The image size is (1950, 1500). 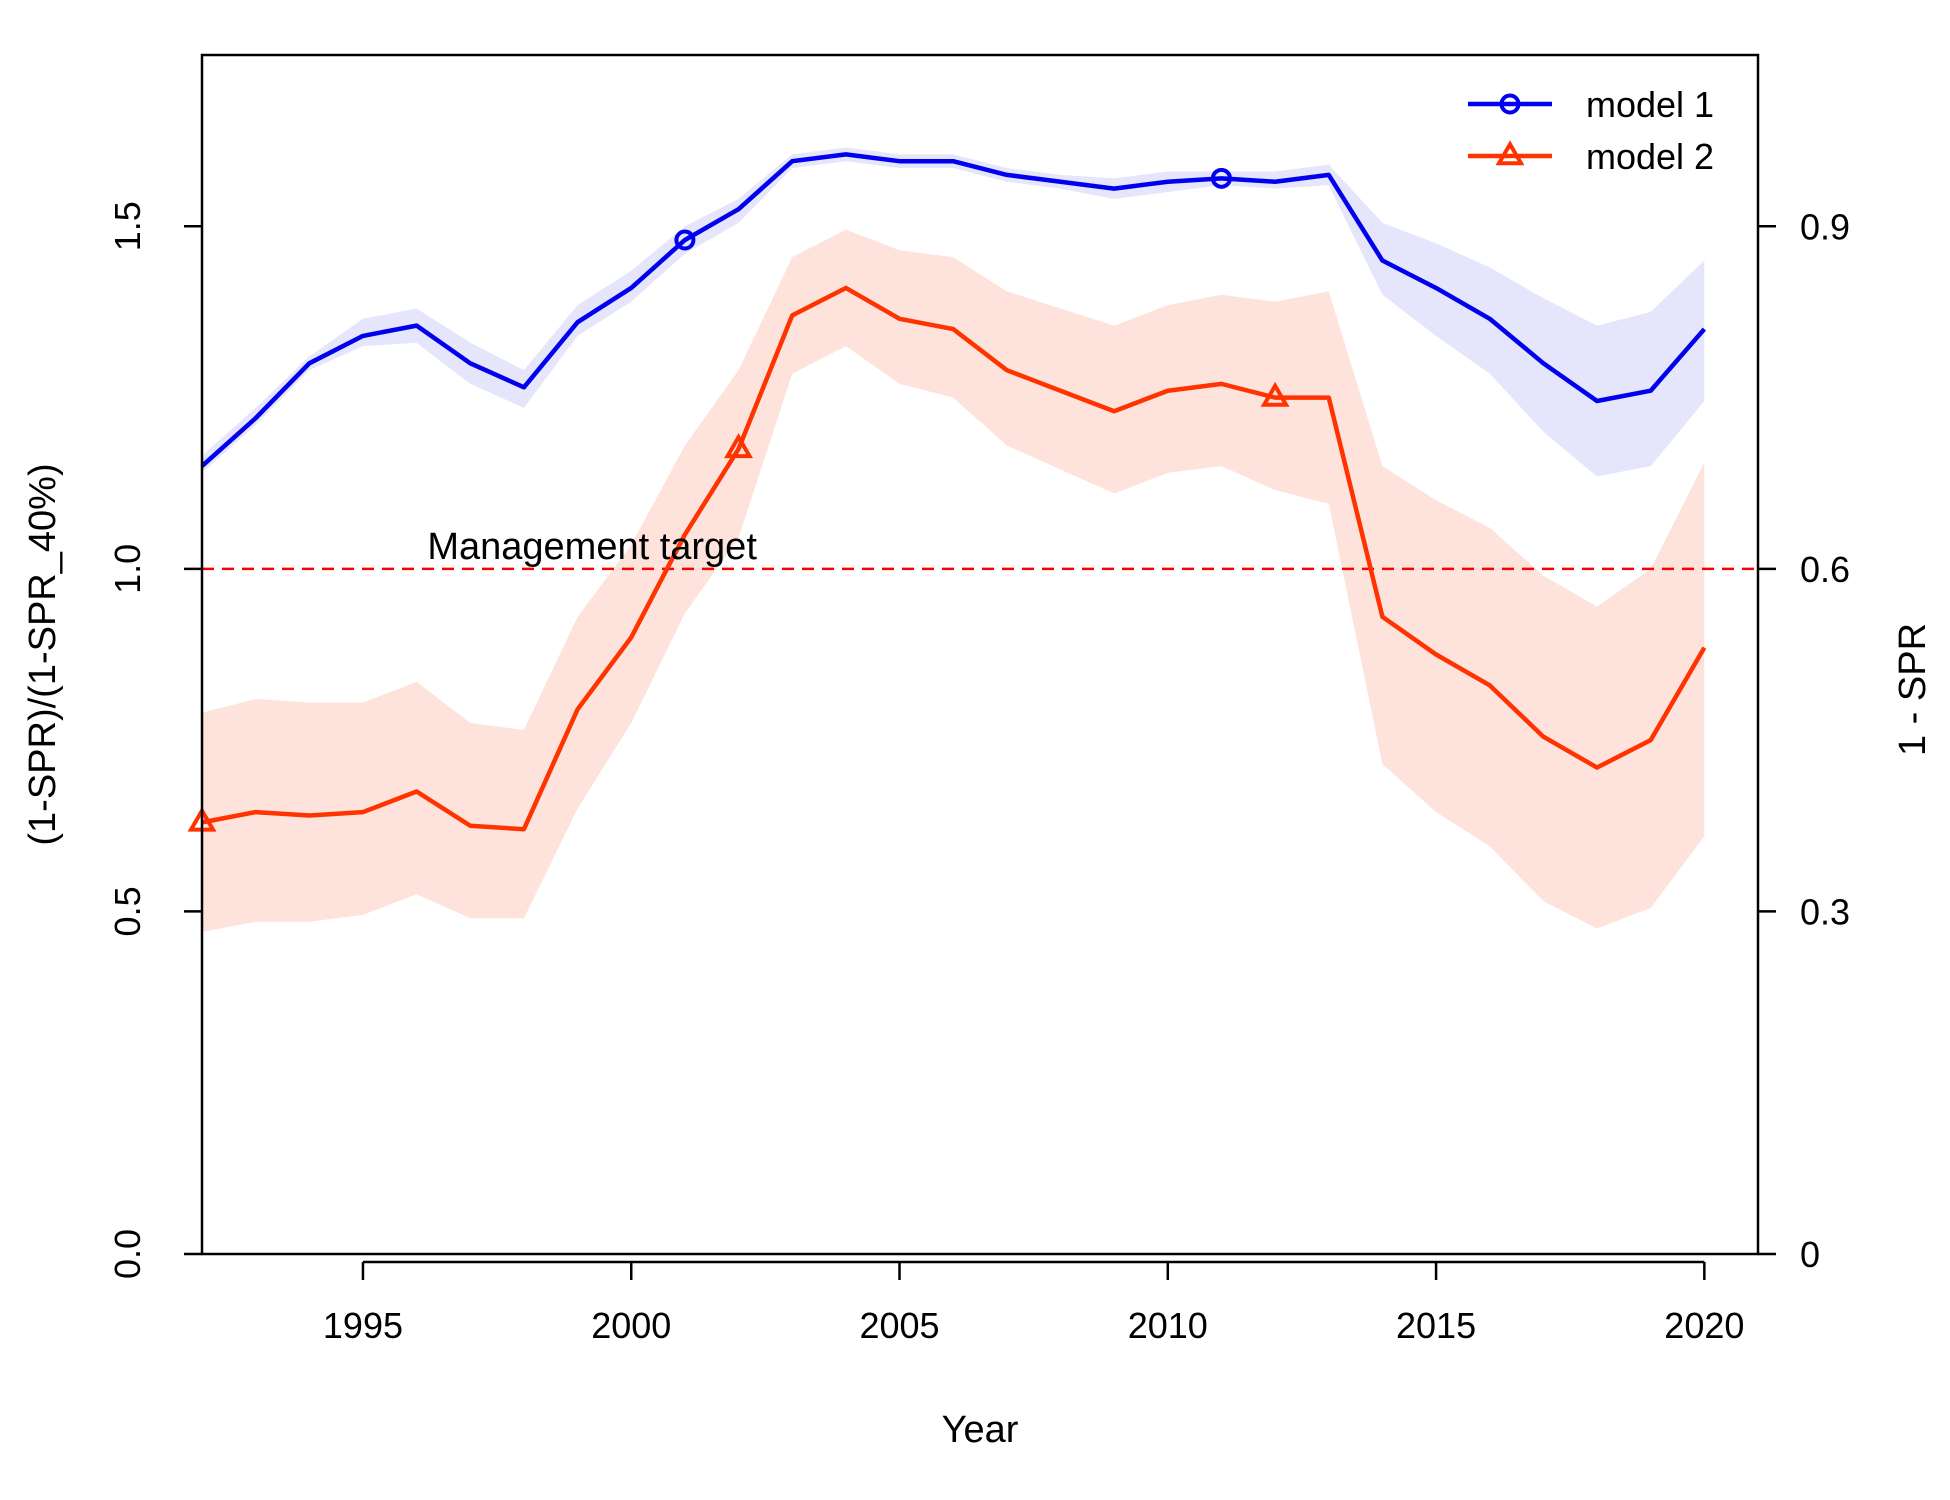 What do you see at coordinates (980, 1430) in the screenshot?
I see `x-axis-title: Year` at bounding box center [980, 1430].